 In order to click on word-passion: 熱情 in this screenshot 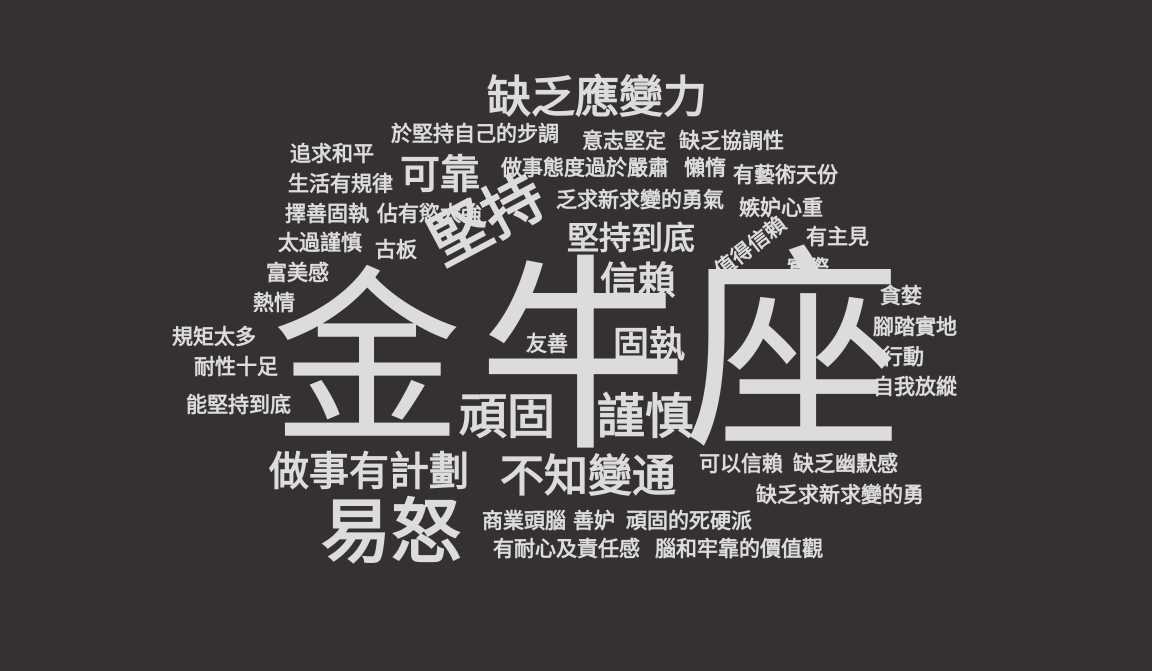, I will do `click(274, 303)`.